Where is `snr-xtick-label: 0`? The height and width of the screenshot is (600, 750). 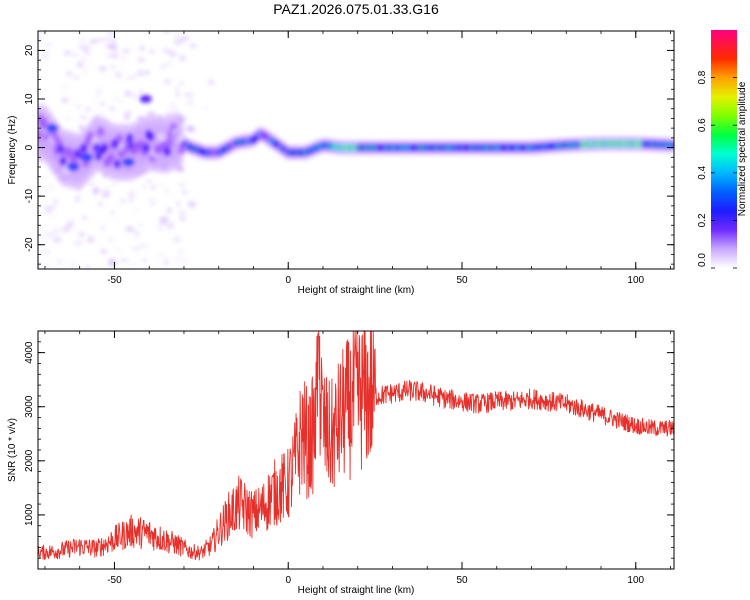
snr-xtick-label: 0 is located at coordinates (288, 580).